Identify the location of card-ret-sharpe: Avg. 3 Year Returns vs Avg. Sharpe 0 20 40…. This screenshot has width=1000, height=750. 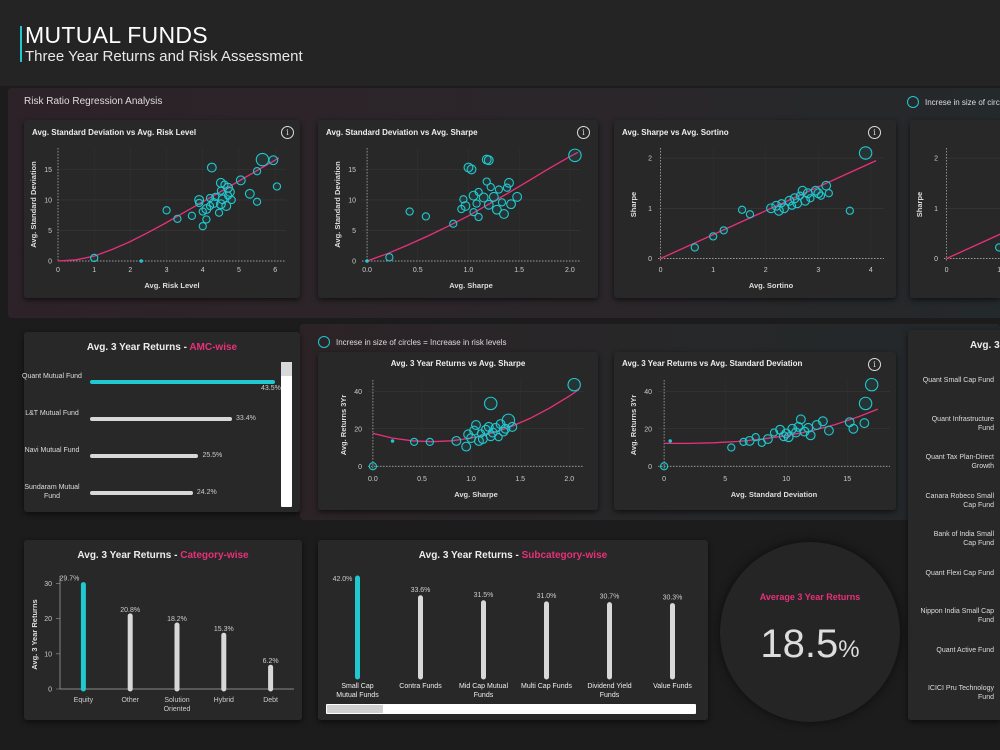
(458, 431).